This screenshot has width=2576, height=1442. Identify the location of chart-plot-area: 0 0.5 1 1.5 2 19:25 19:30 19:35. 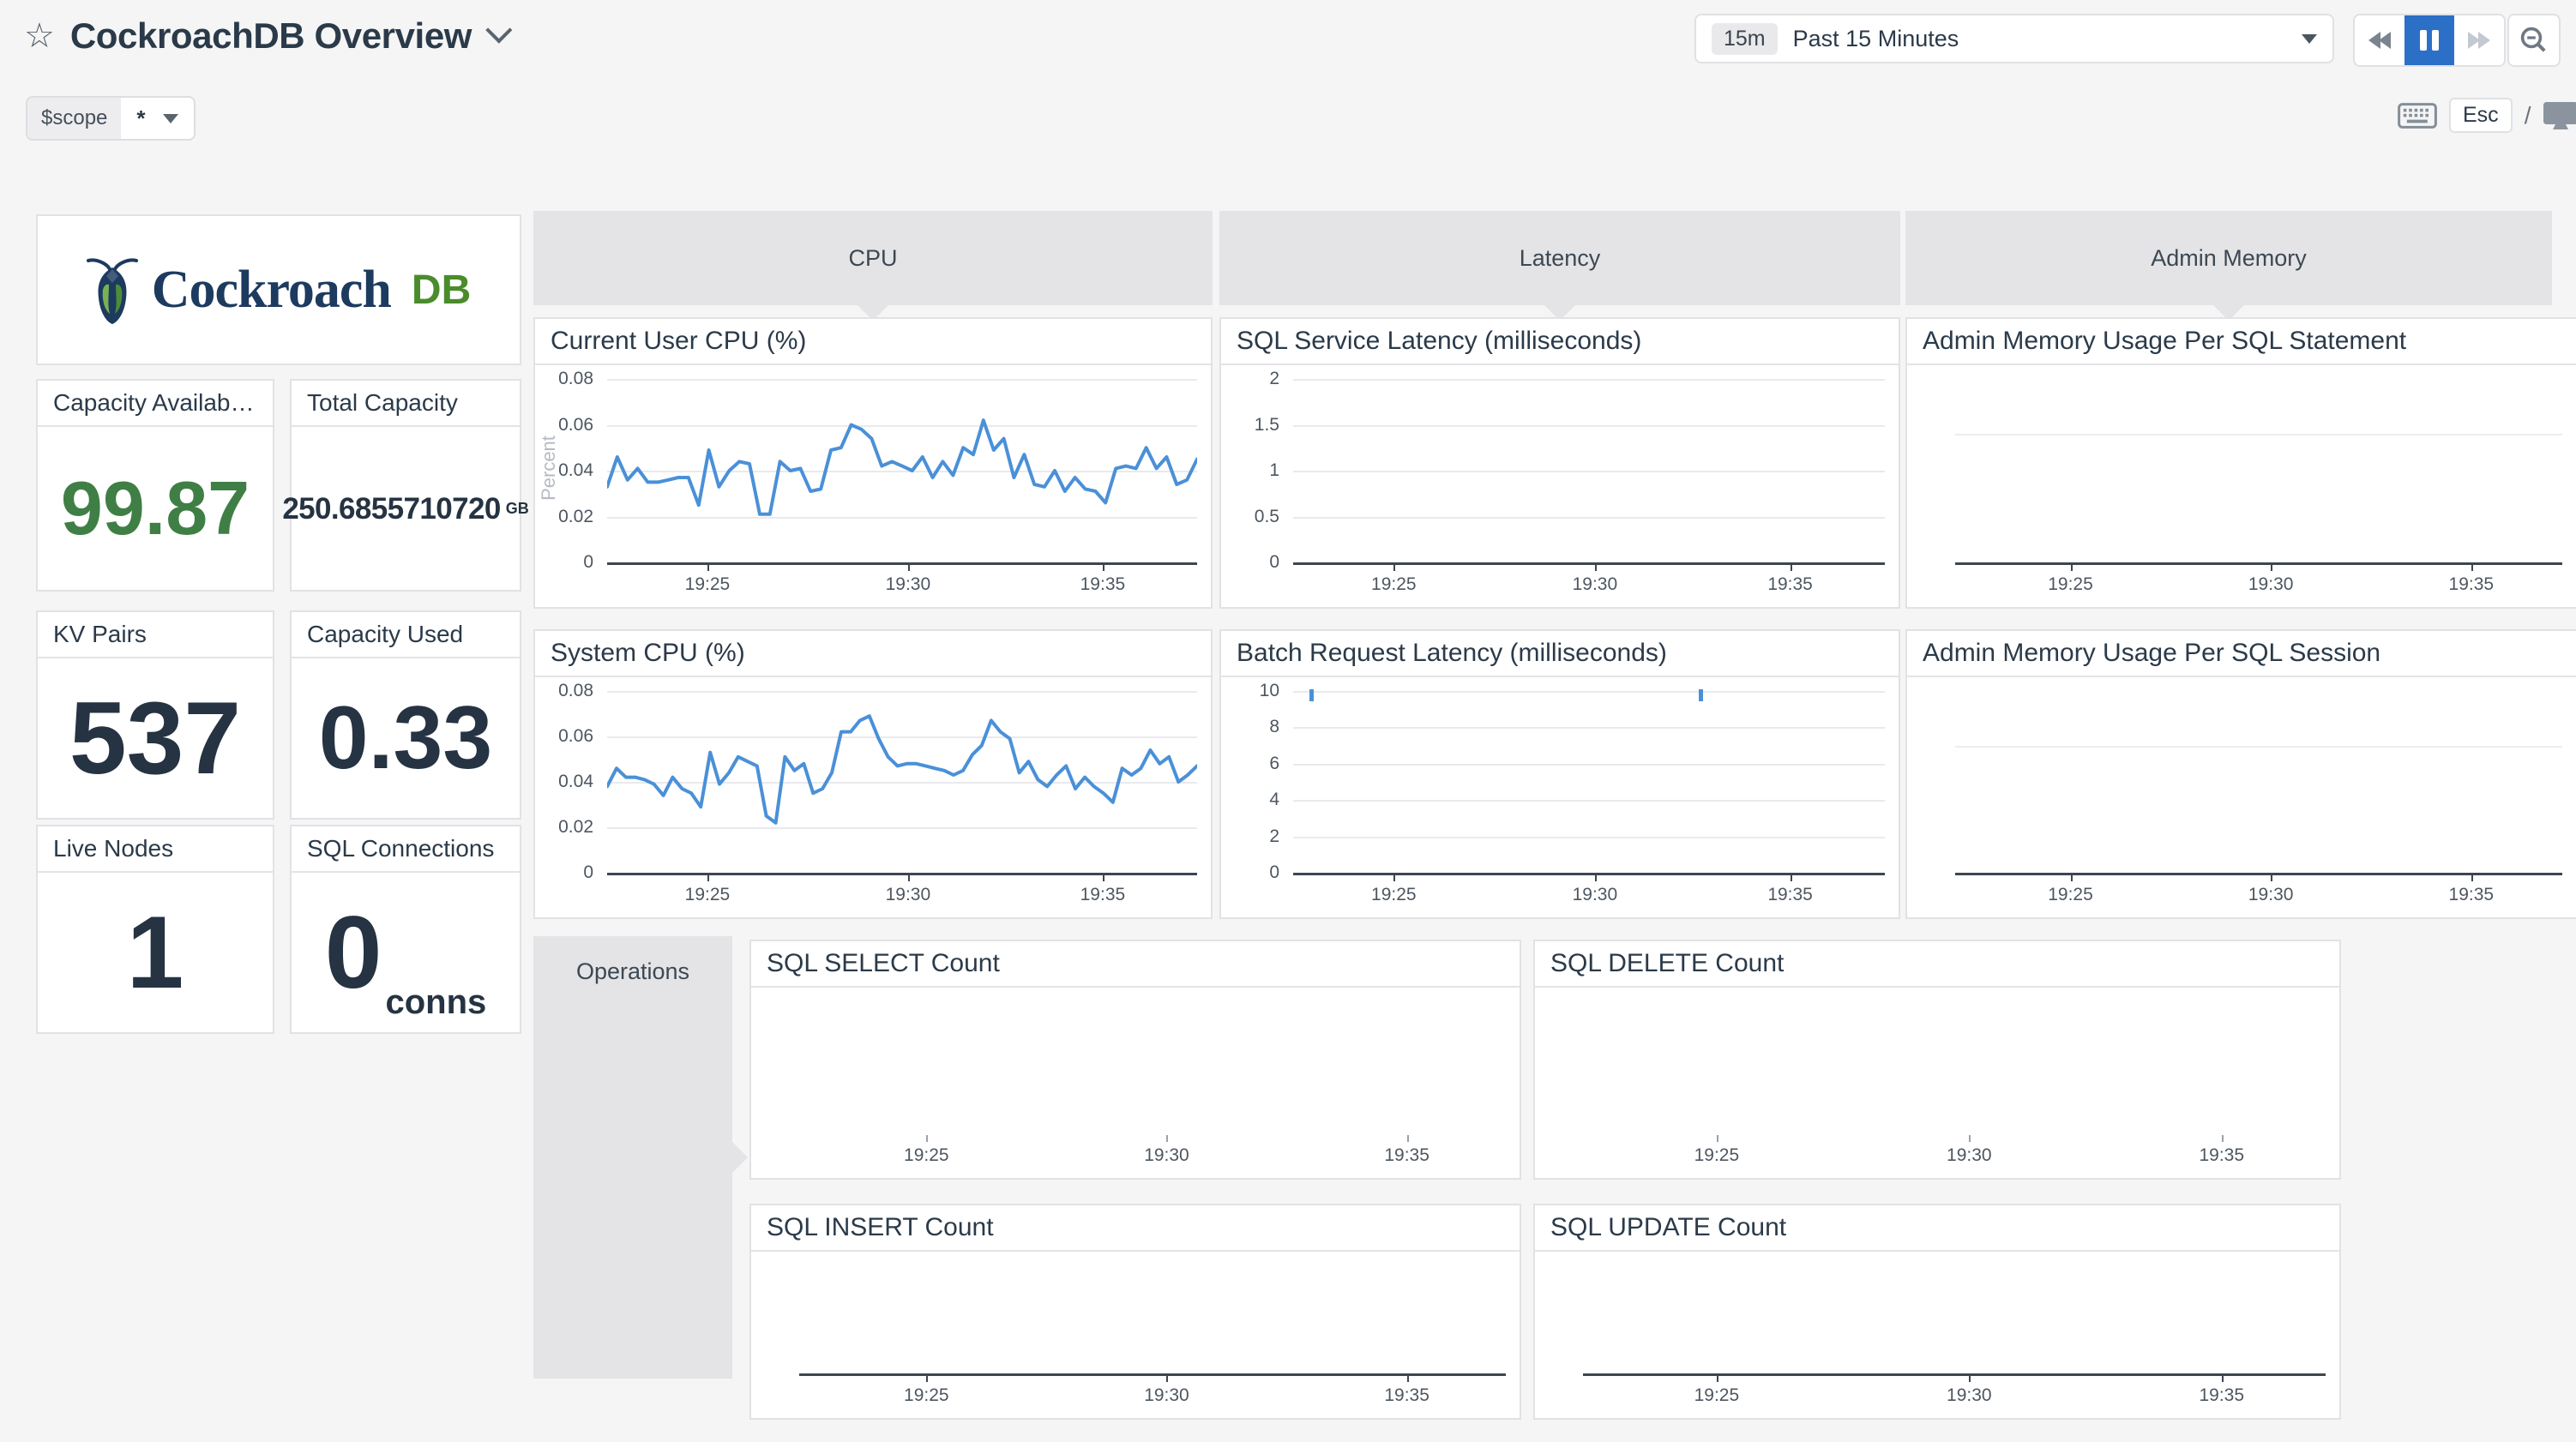
(1560, 486).